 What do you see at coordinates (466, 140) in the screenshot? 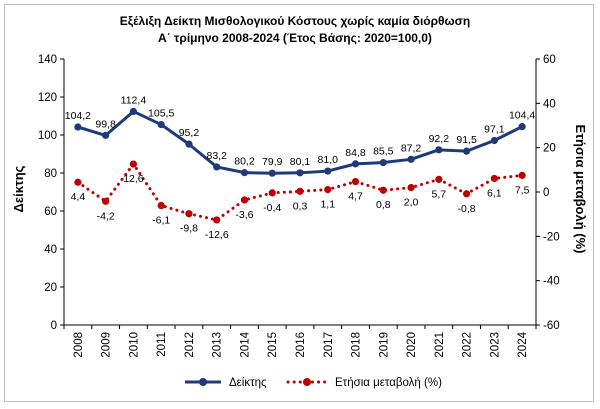
I see `index-data-label: 91,5` at bounding box center [466, 140].